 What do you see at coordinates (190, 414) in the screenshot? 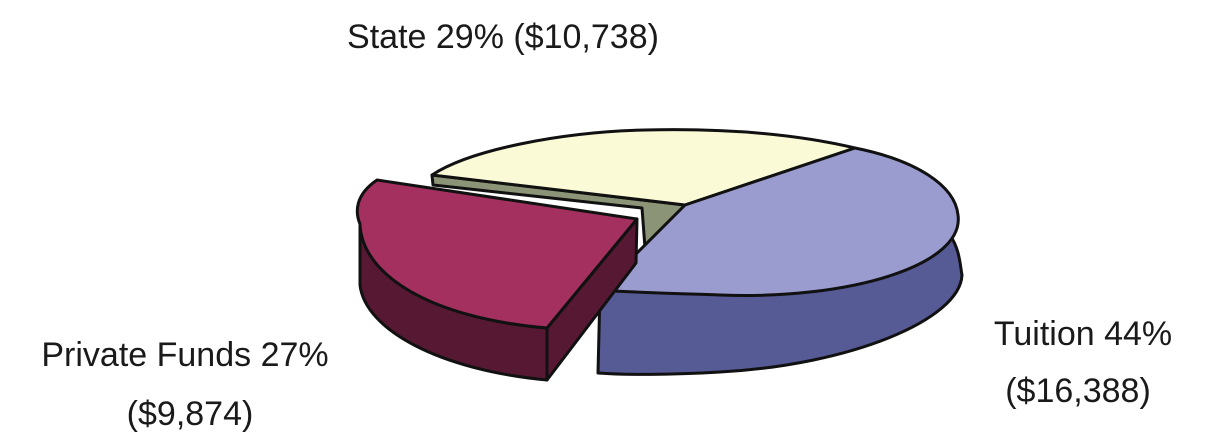
I see `private-funds-label-line2: ($9,874)` at bounding box center [190, 414].